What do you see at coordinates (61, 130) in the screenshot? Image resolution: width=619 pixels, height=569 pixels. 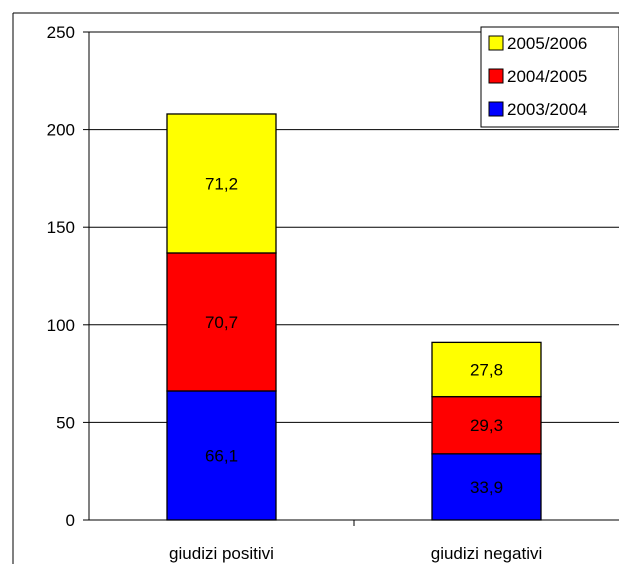 I see `y-tick-label-200: 200` at bounding box center [61, 130].